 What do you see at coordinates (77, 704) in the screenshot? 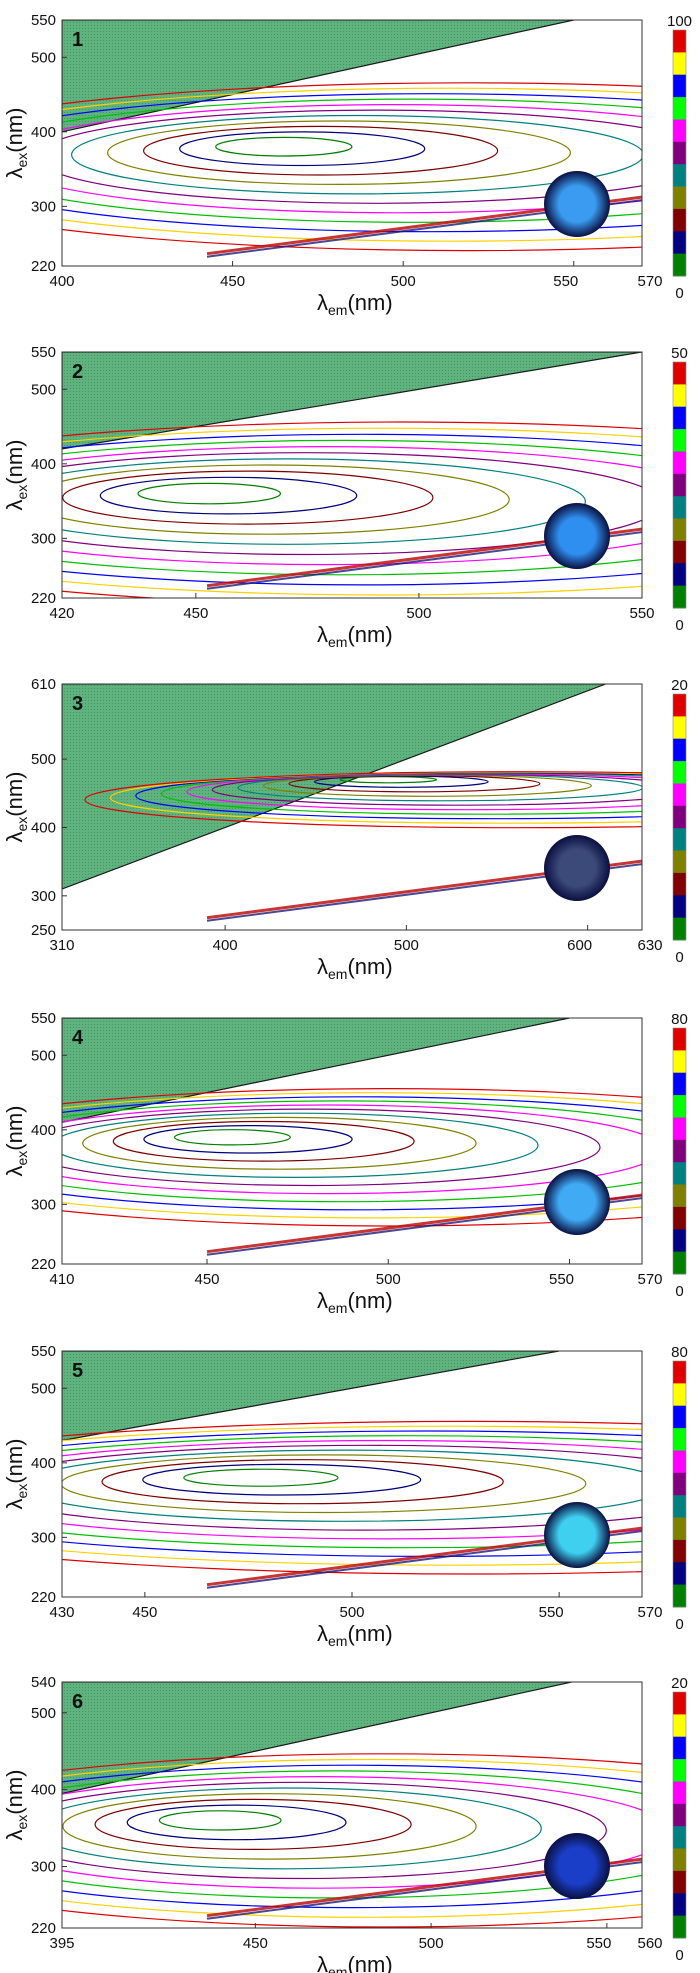
I see `panel-label: 3` at bounding box center [77, 704].